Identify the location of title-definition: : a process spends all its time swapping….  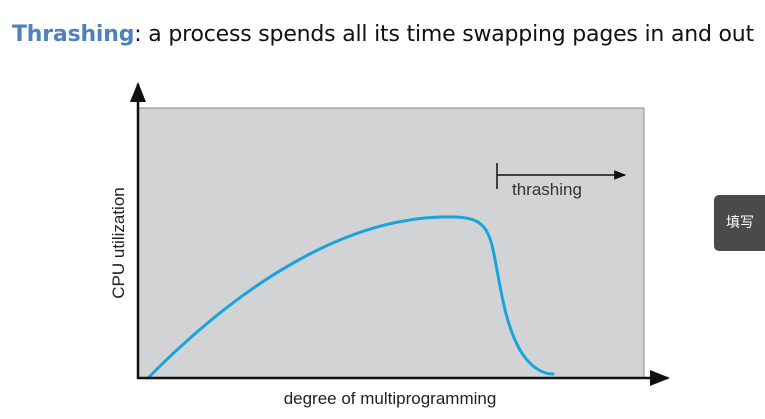
(444, 34).